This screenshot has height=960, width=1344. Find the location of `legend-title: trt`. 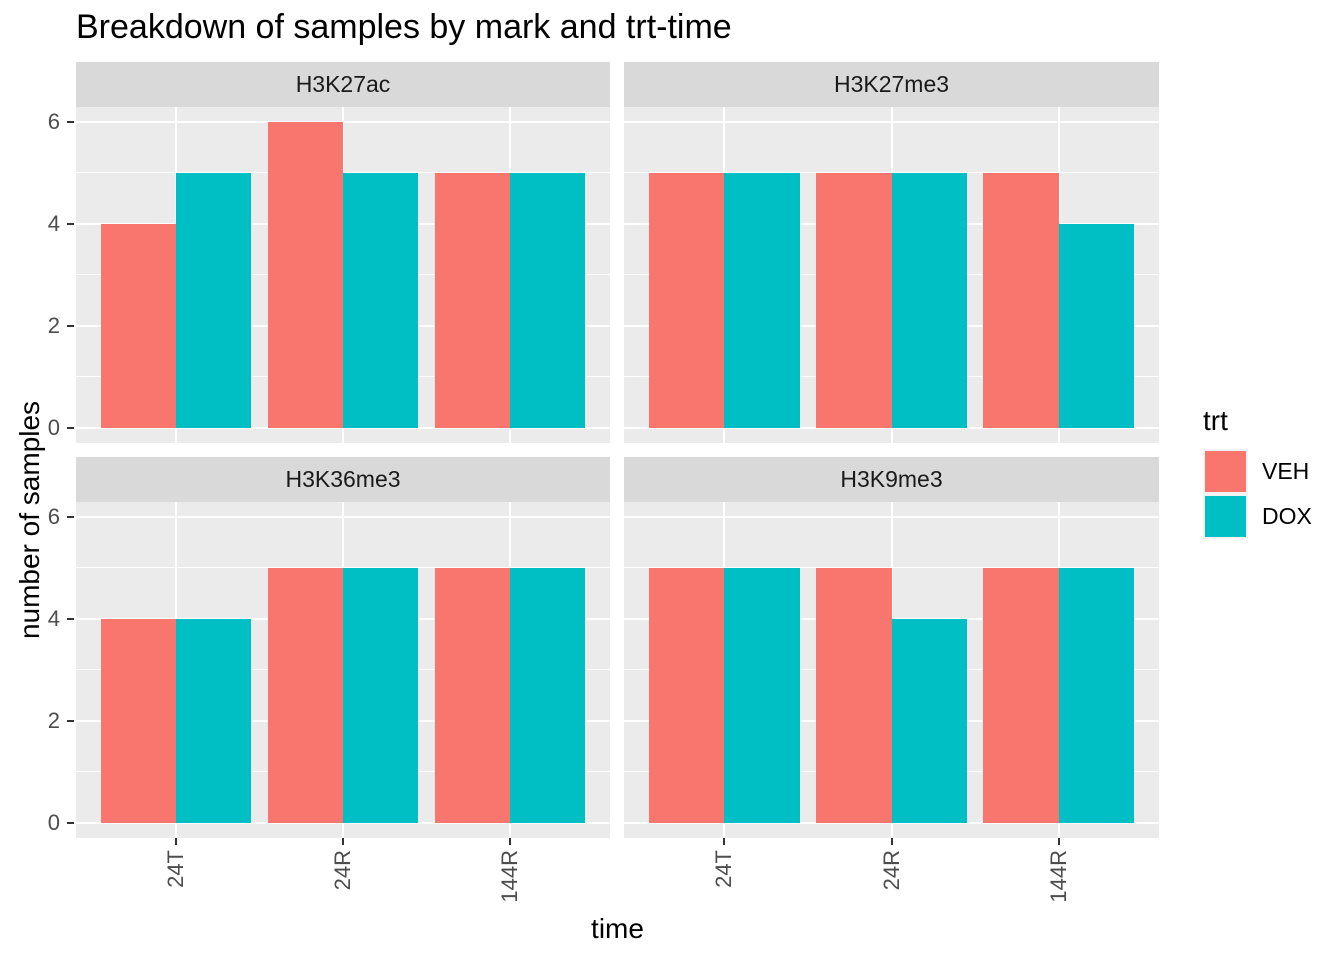

legend-title: trt is located at coordinates (1215, 420).